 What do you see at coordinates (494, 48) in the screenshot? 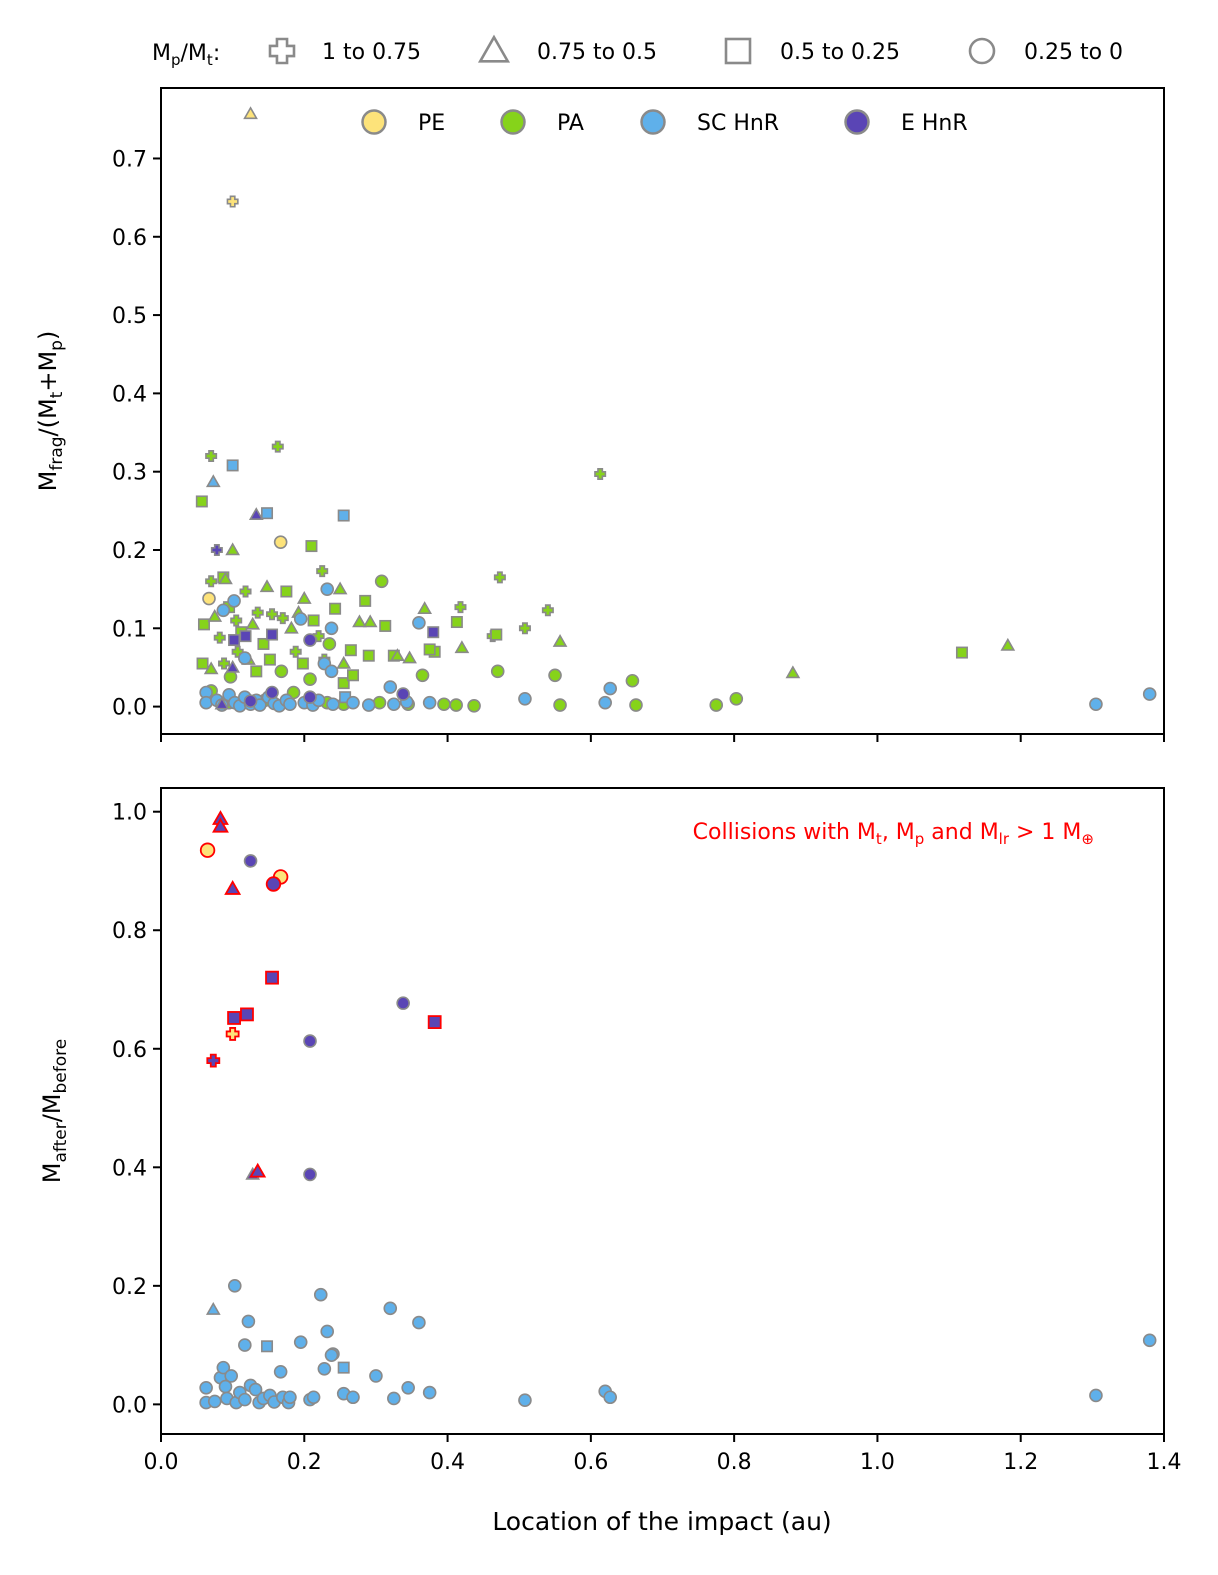
I see `shape-legend-triangle-icon` at bounding box center [494, 48].